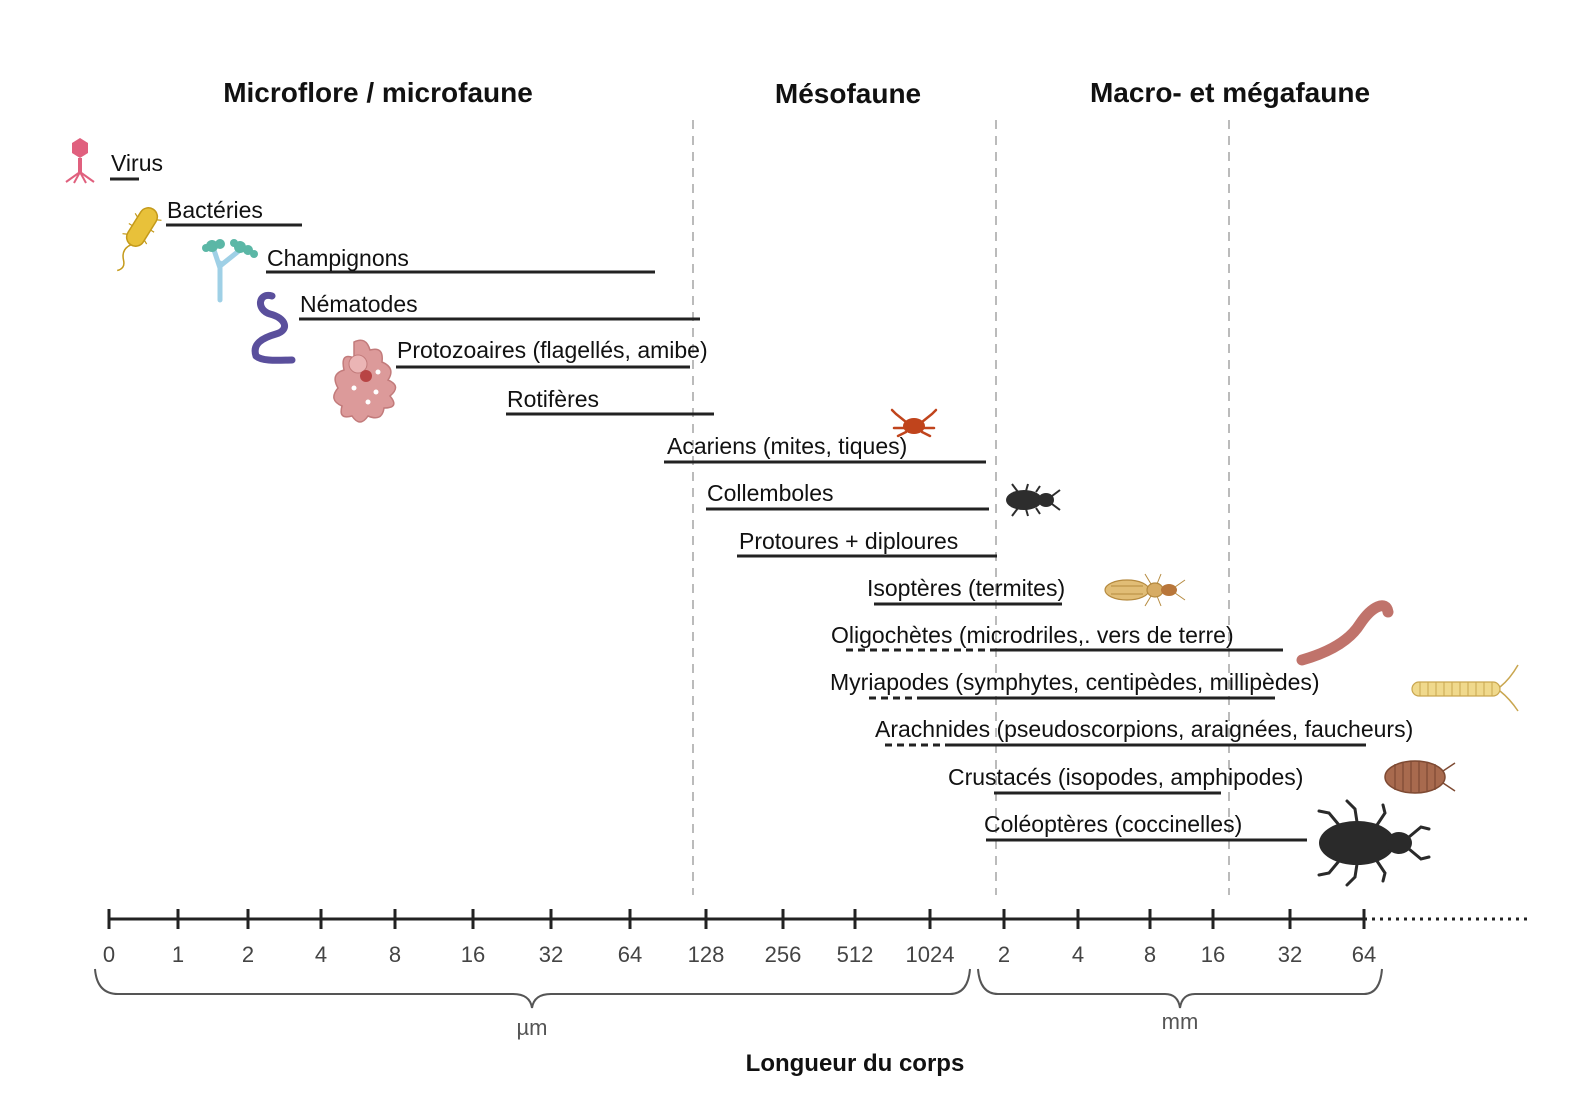 The width and height of the screenshot is (1584, 1114). What do you see at coordinates (1125, 777) in the screenshot?
I see `label-crustaces: Crustacés (isopodes, amphipodes)` at bounding box center [1125, 777].